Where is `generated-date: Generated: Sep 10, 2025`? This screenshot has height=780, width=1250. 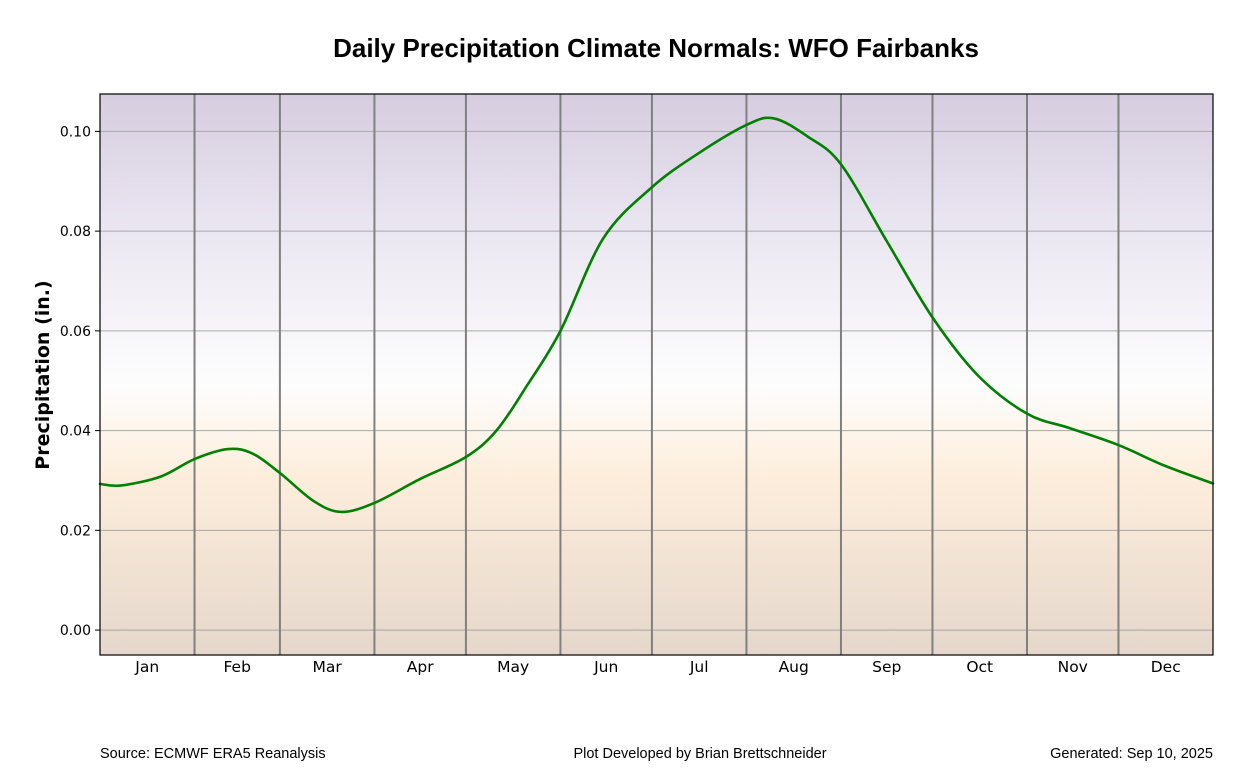 generated-date: Generated: Sep 10, 2025 is located at coordinates (1131, 754).